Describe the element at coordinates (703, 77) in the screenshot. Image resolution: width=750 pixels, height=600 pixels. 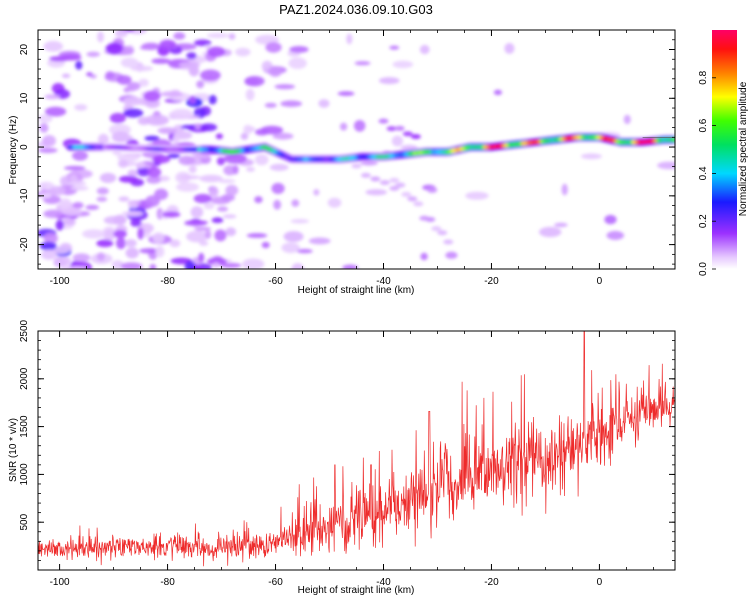
I see `colorbar-tick-label: 0.8` at that location.